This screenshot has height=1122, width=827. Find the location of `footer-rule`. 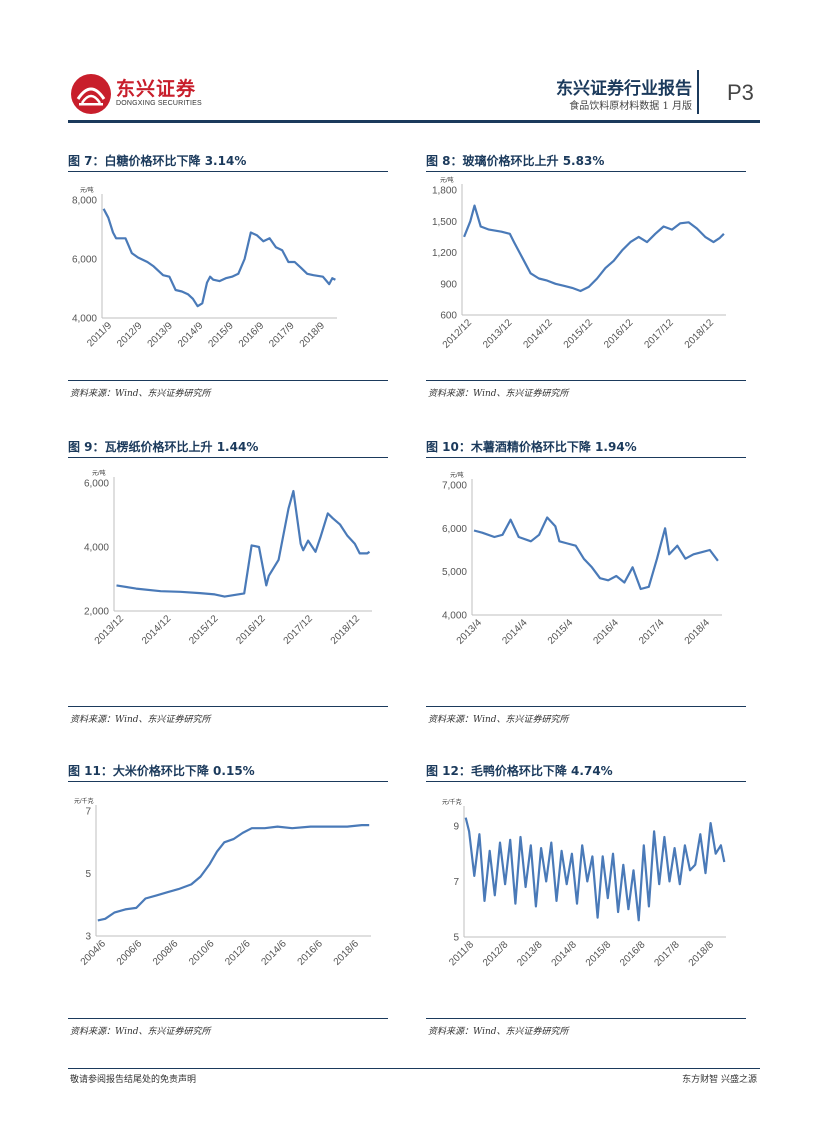

footer-rule is located at coordinates (414, 1068).